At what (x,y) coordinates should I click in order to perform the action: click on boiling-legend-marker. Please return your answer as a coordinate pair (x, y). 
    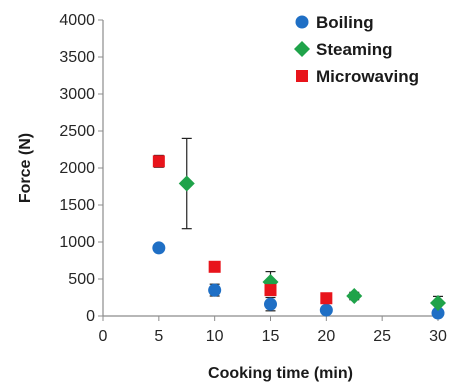
    Looking at the image, I should click on (302, 22).